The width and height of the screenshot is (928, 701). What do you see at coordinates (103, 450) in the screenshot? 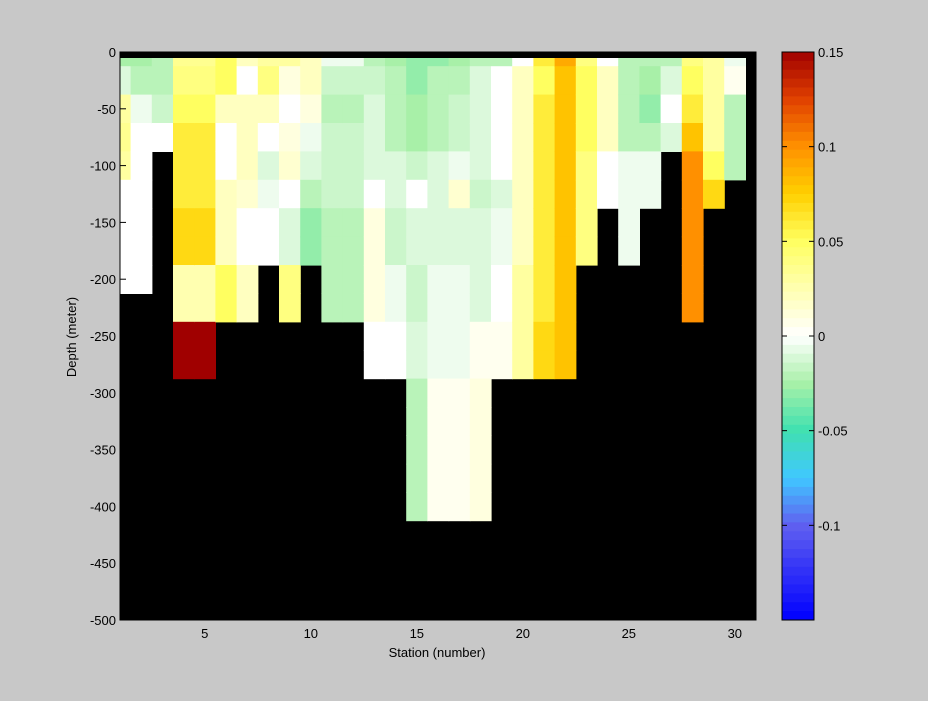
I see `y-tick-label: -350` at bounding box center [103, 450].